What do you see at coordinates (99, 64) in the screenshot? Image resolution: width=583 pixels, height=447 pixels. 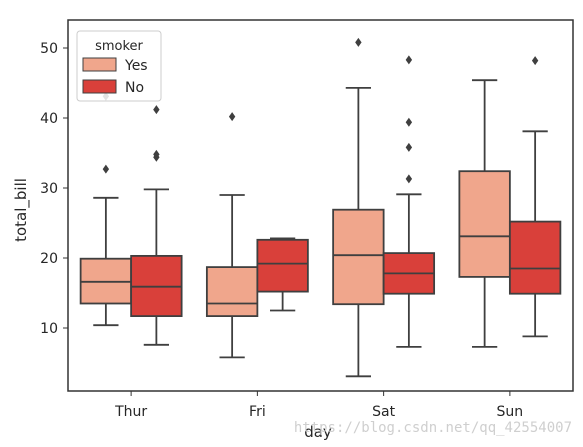 I see `legend-swatch-yes` at bounding box center [99, 64].